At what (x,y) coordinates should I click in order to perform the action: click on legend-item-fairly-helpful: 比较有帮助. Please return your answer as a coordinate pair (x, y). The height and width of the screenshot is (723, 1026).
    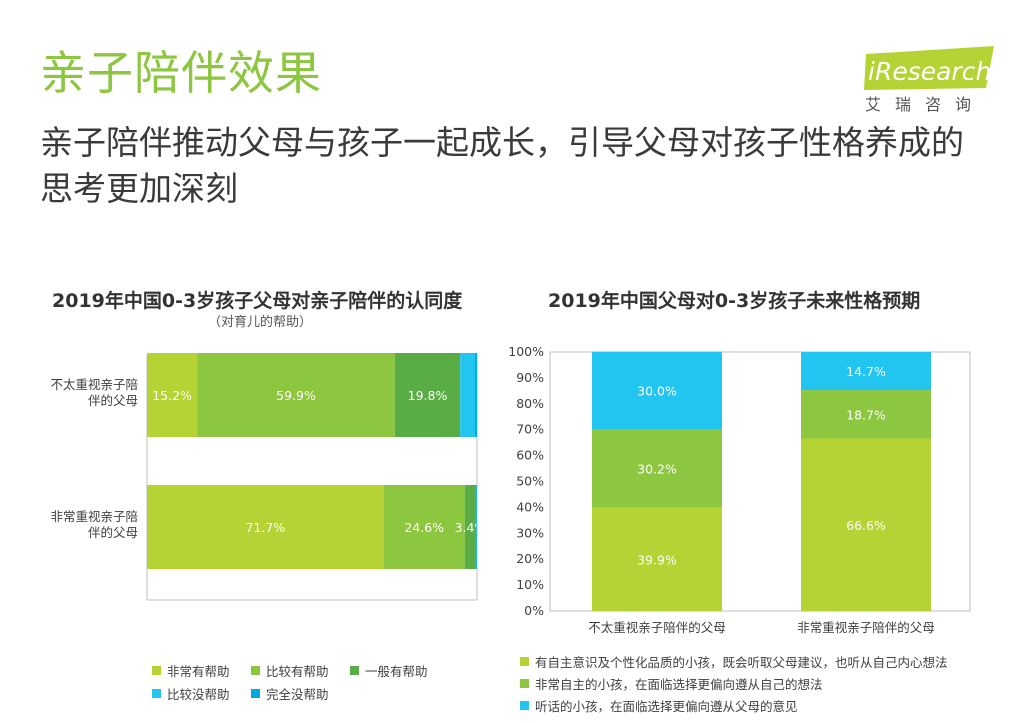
    Looking at the image, I should click on (290, 670).